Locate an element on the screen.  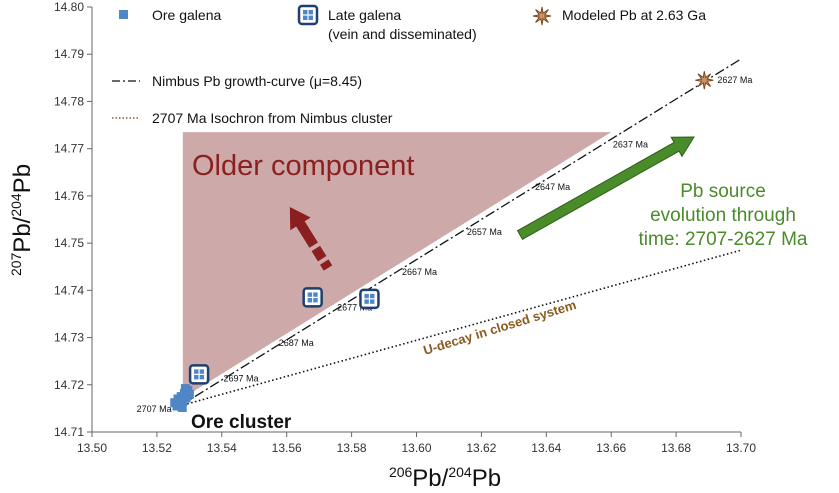
age-label: 2707 Ma is located at coordinates (154, 409).